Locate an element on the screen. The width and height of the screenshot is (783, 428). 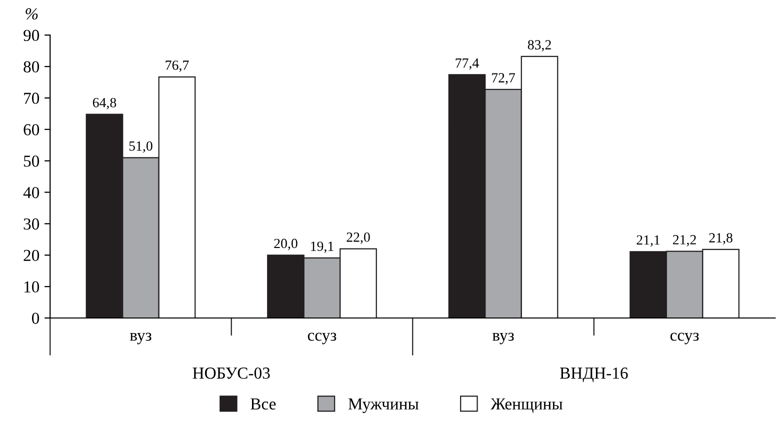
data-label: 72,7 is located at coordinates (504, 78).